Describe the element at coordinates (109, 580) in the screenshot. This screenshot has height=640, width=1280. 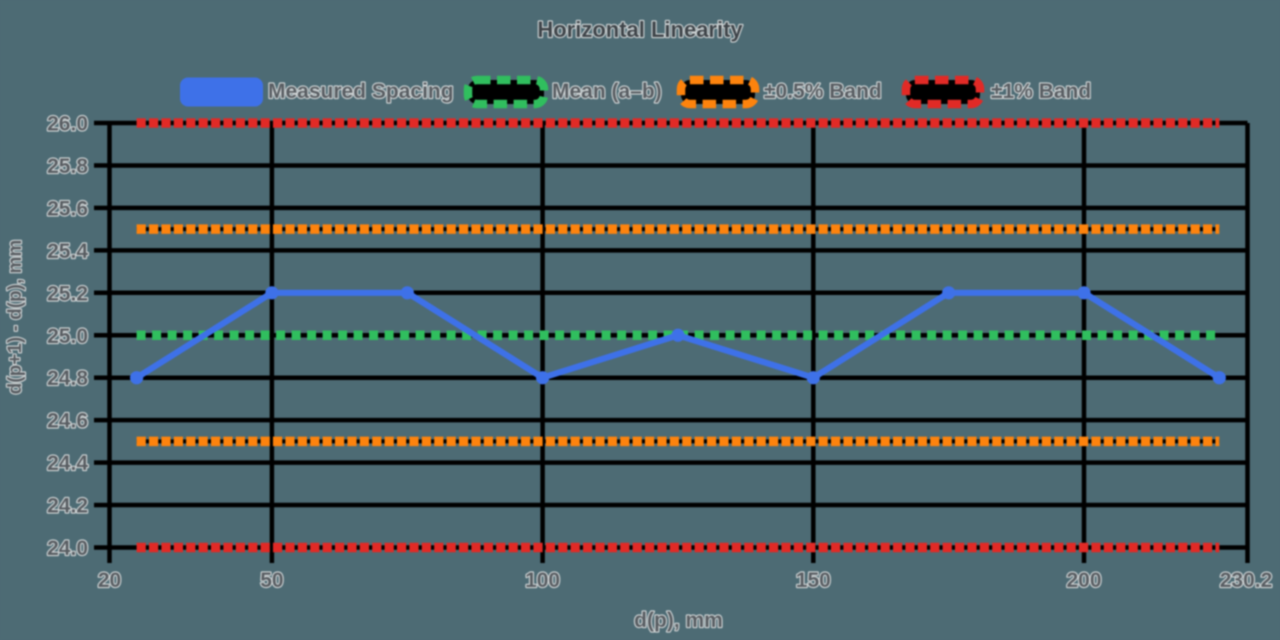
I see `svg-text: 20` at that location.